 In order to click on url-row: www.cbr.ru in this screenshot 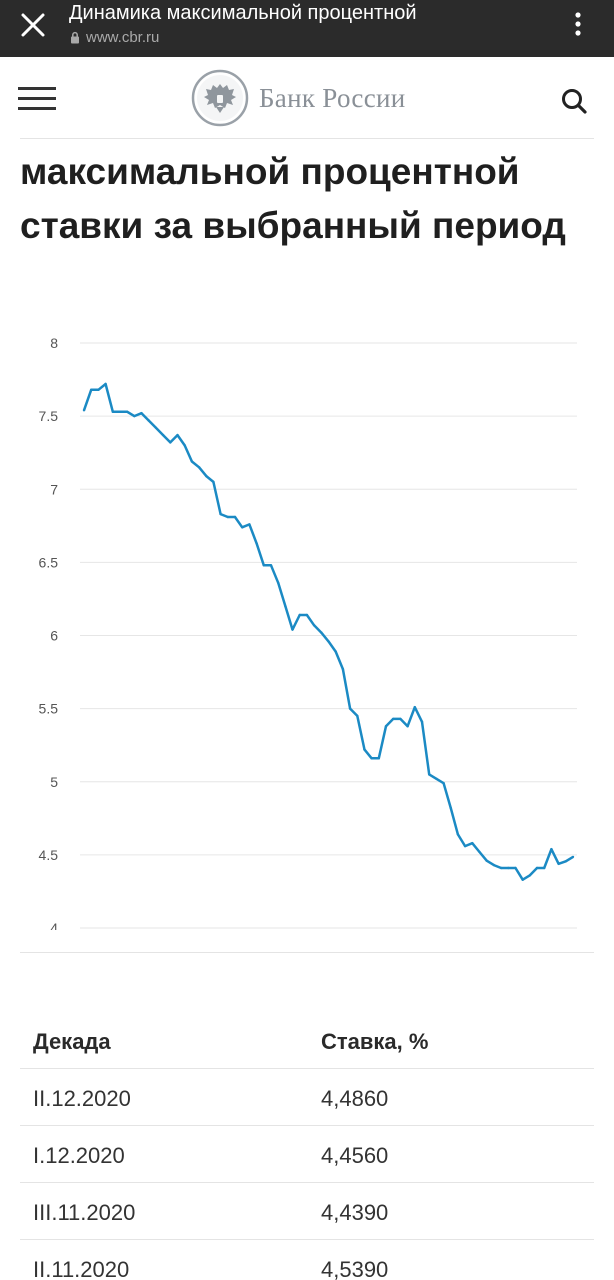, I will do `click(114, 37)`.